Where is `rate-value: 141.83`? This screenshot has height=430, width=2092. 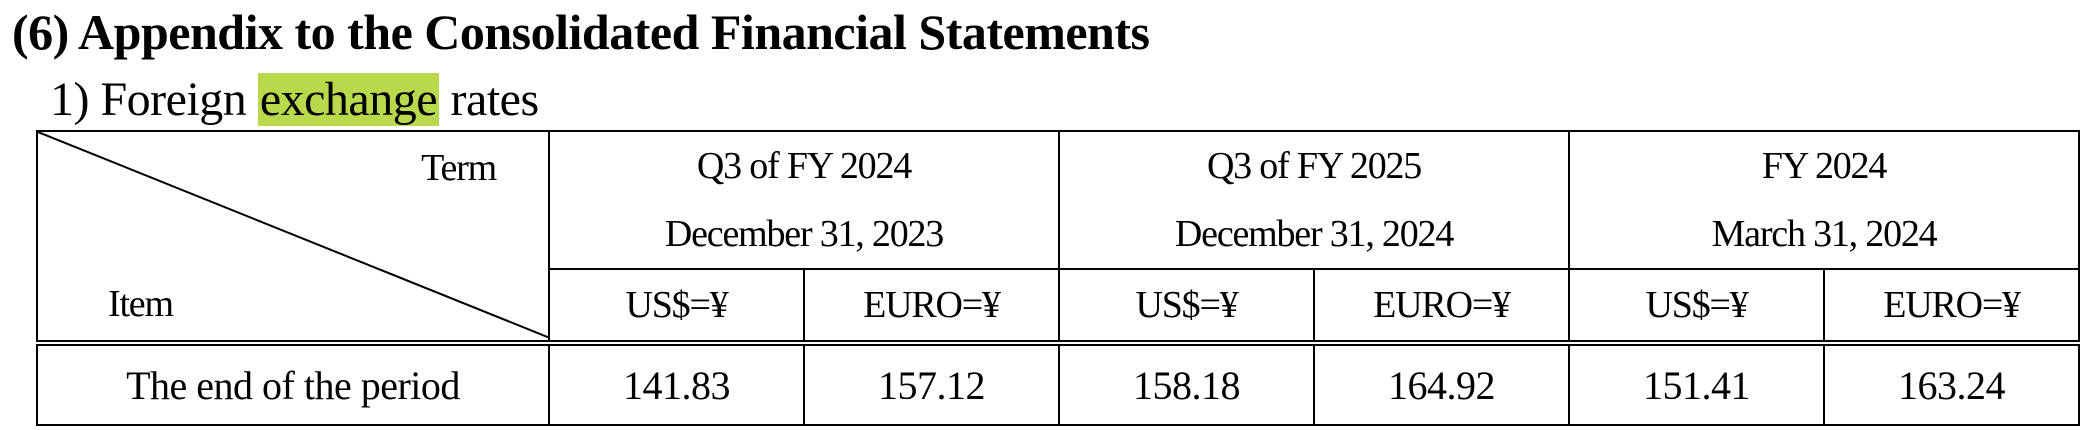
rate-value: 141.83 is located at coordinates (676, 383).